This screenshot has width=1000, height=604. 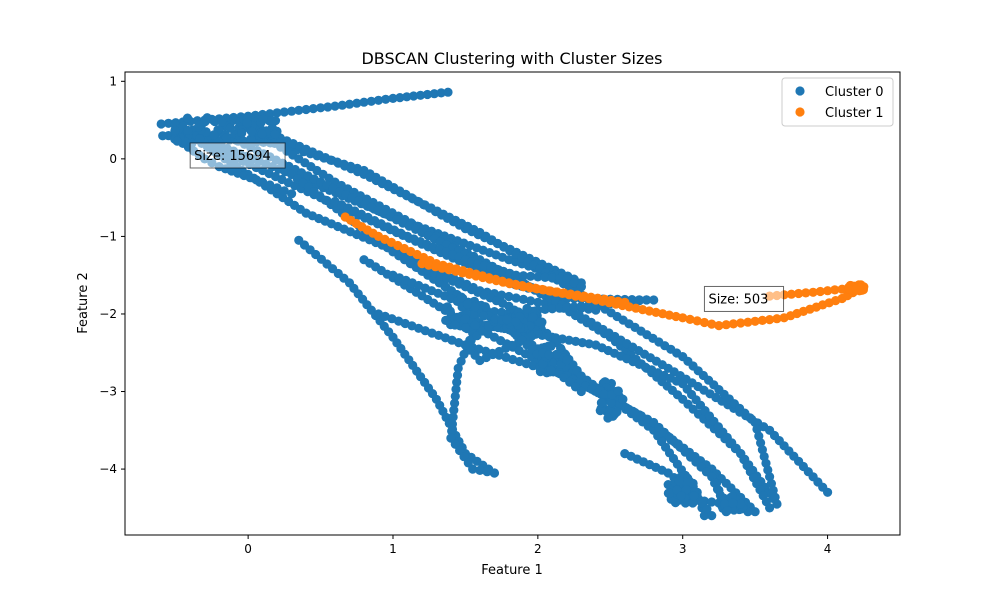 What do you see at coordinates (112, 275) in the screenshot?
I see `y-axis: 1 0 −1 −2 −3 −4` at bounding box center [112, 275].